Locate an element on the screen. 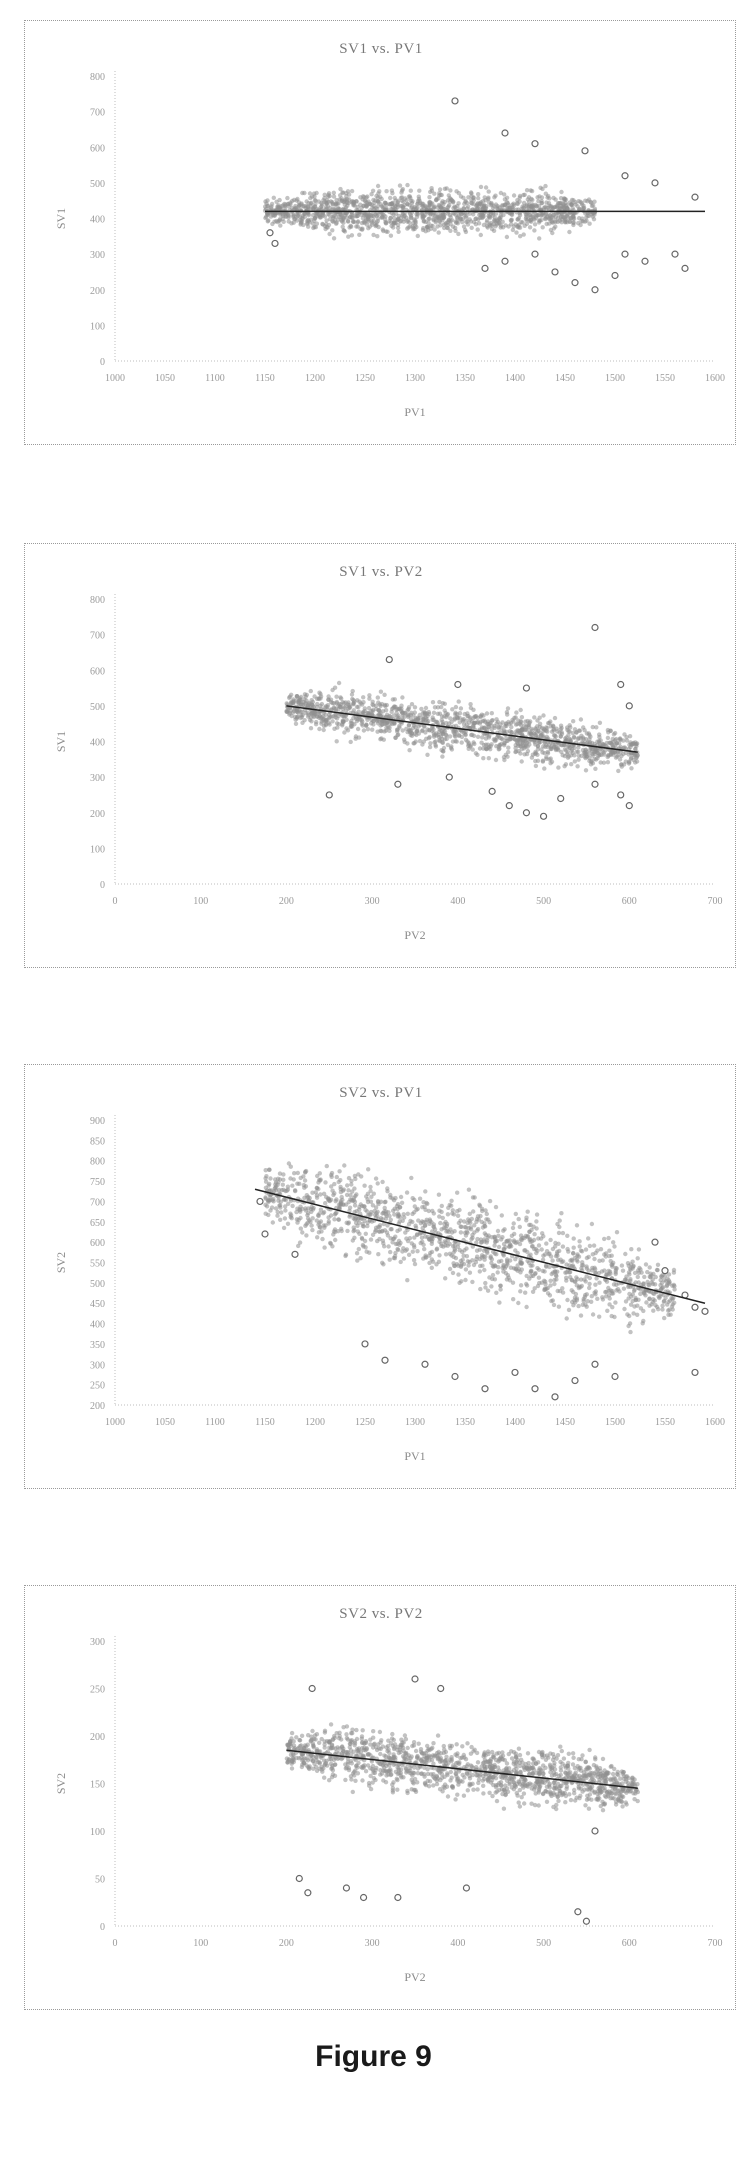 The image size is (747, 2158). y-tick-label: 400 is located at coordinates (97, 1325).